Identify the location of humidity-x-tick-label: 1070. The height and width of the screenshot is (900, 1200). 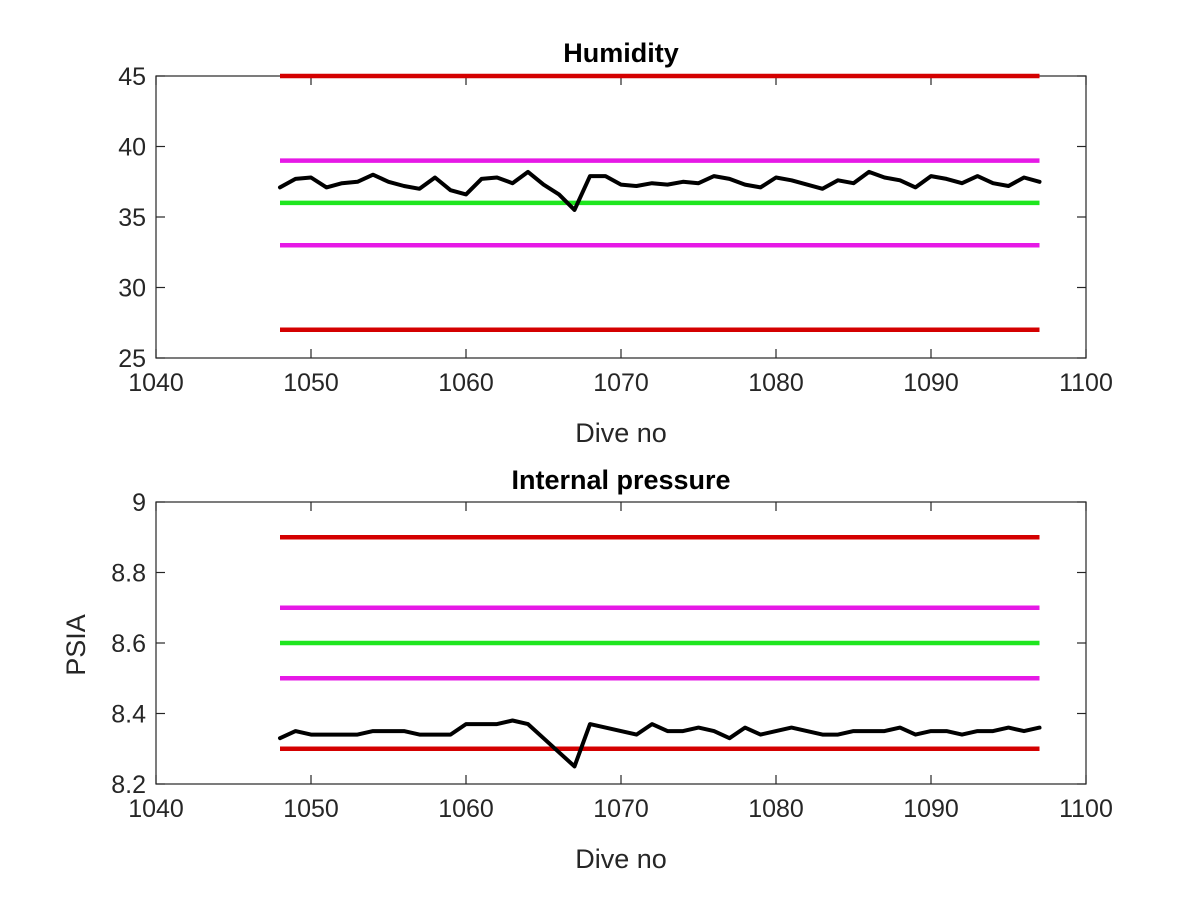
(621, 383).